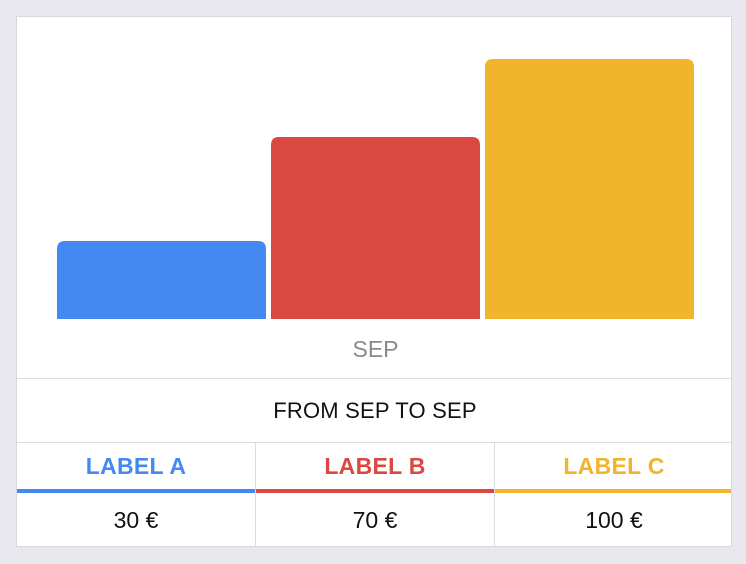  I want to click on series-color-bar-a, so click(136, 491).